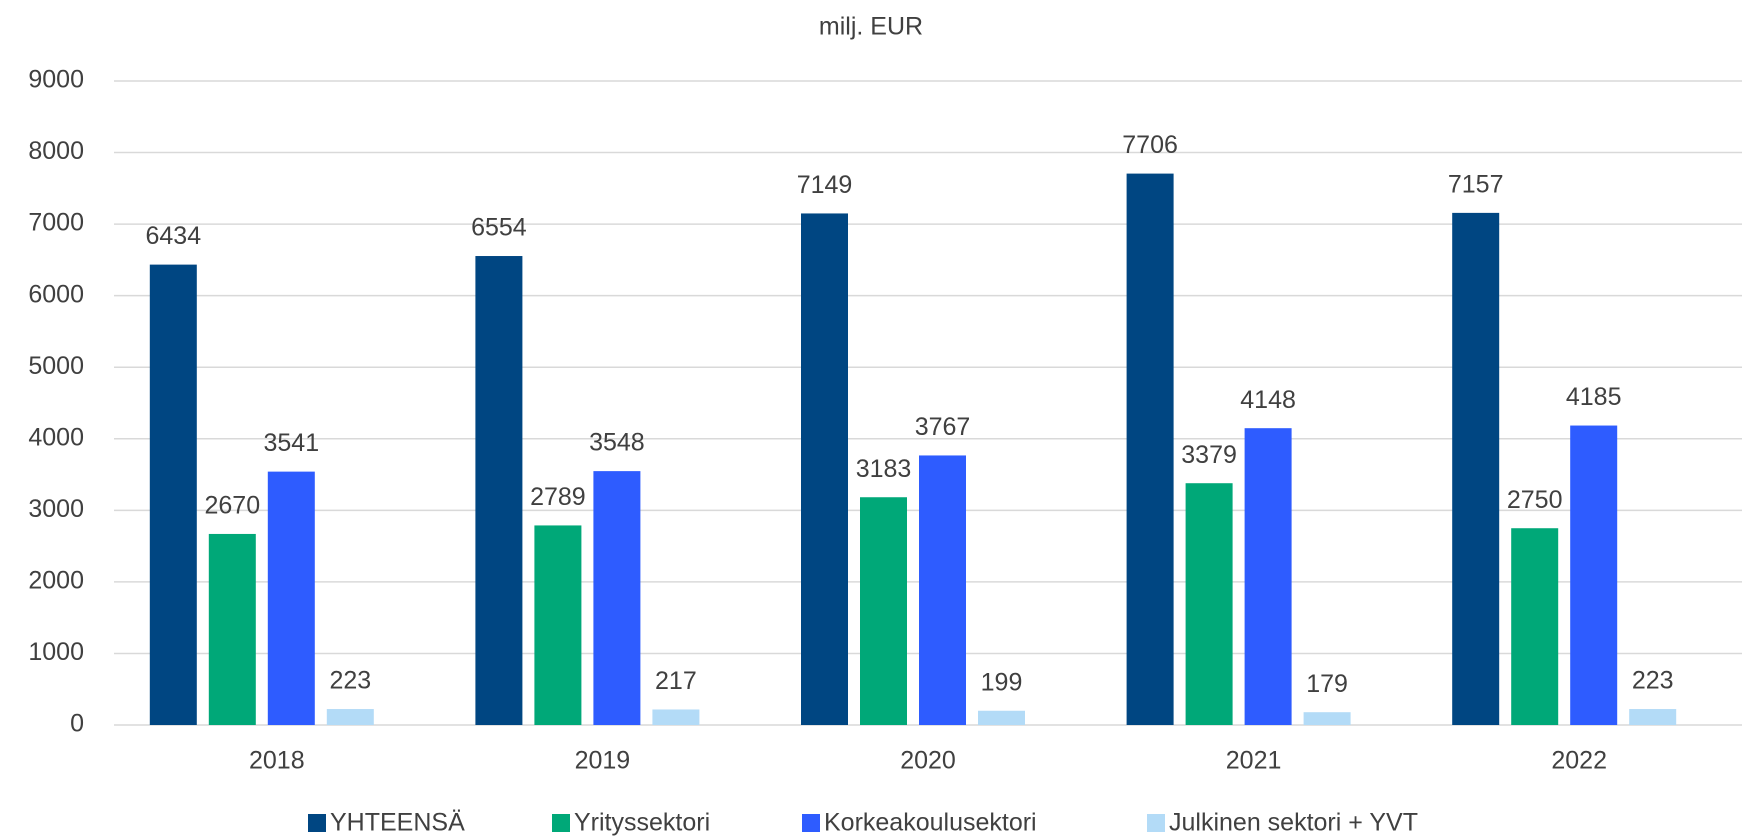 The width and height of the screenshot is (1742, 840). What do you see at coordinates (499, 228) in the screenshot?
I see `data-label: 6554` at bounding box center [499, 228].